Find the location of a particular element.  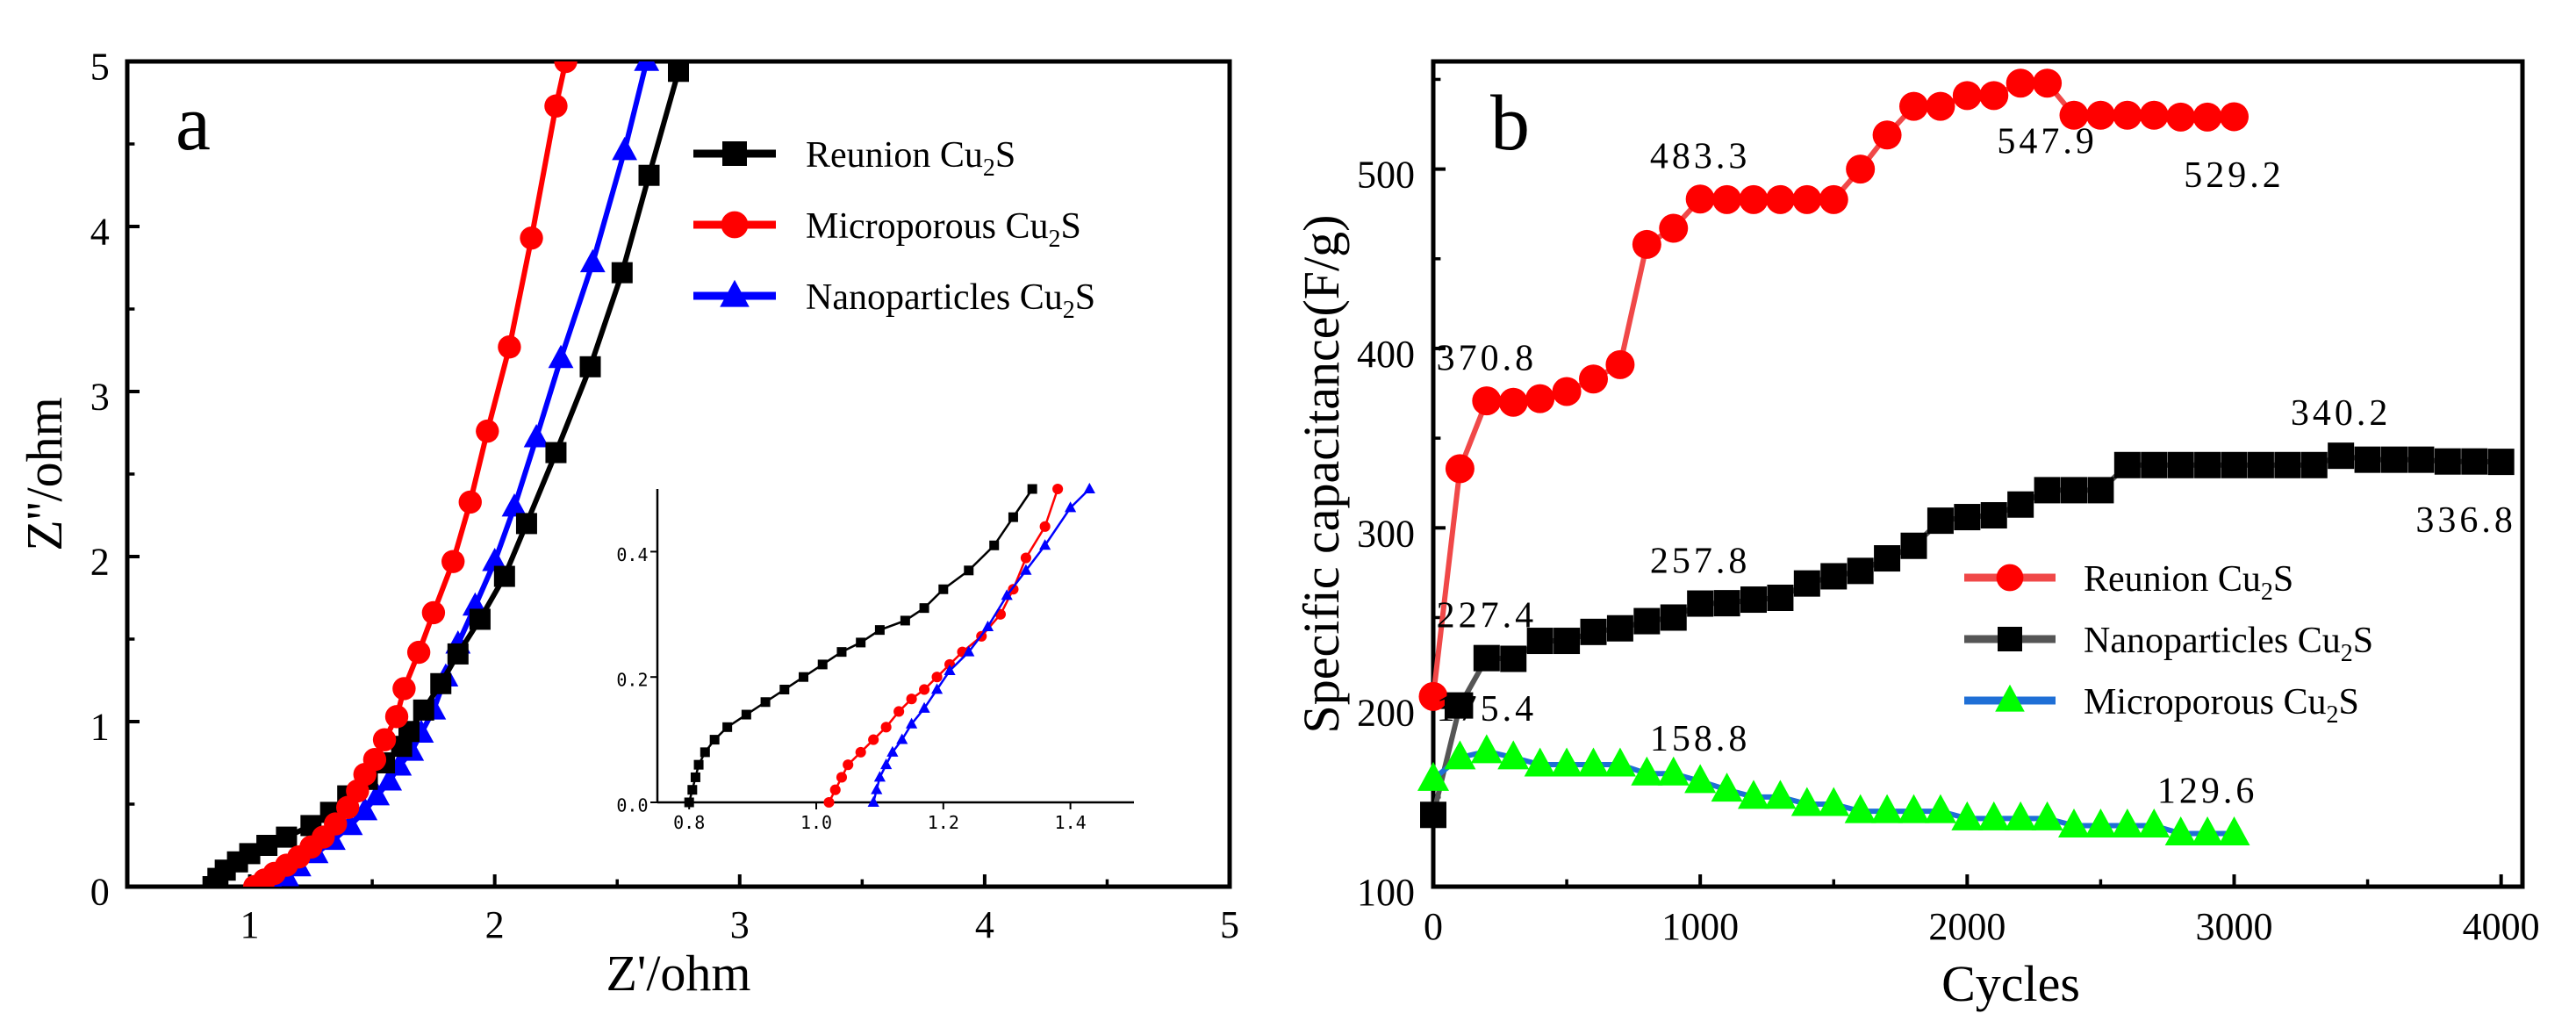

panel-b-y-tick-label: 100 is located at coordinates (1386, 893).